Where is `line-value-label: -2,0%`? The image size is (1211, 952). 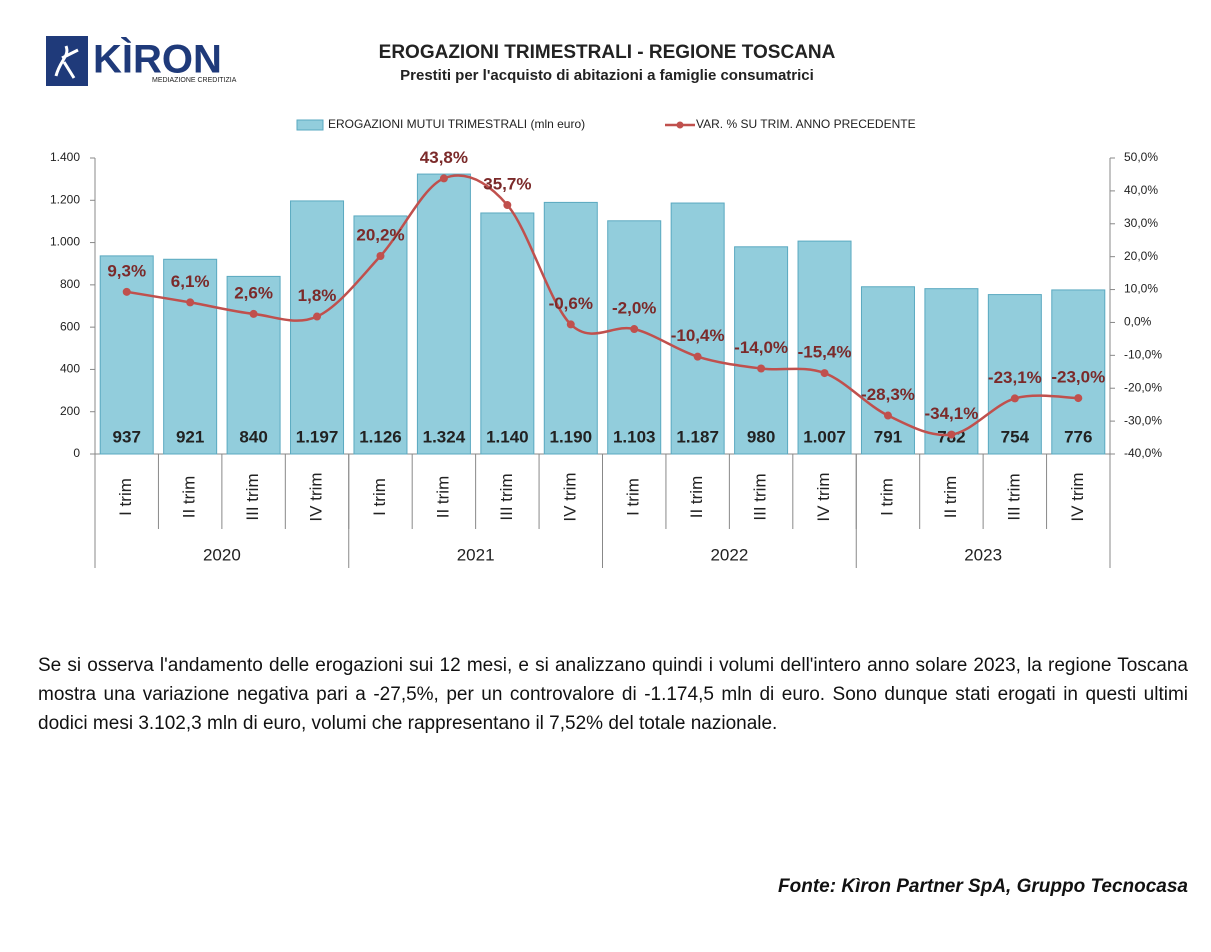
line-value-label: -2,0% is located at coordinates (634, 308).